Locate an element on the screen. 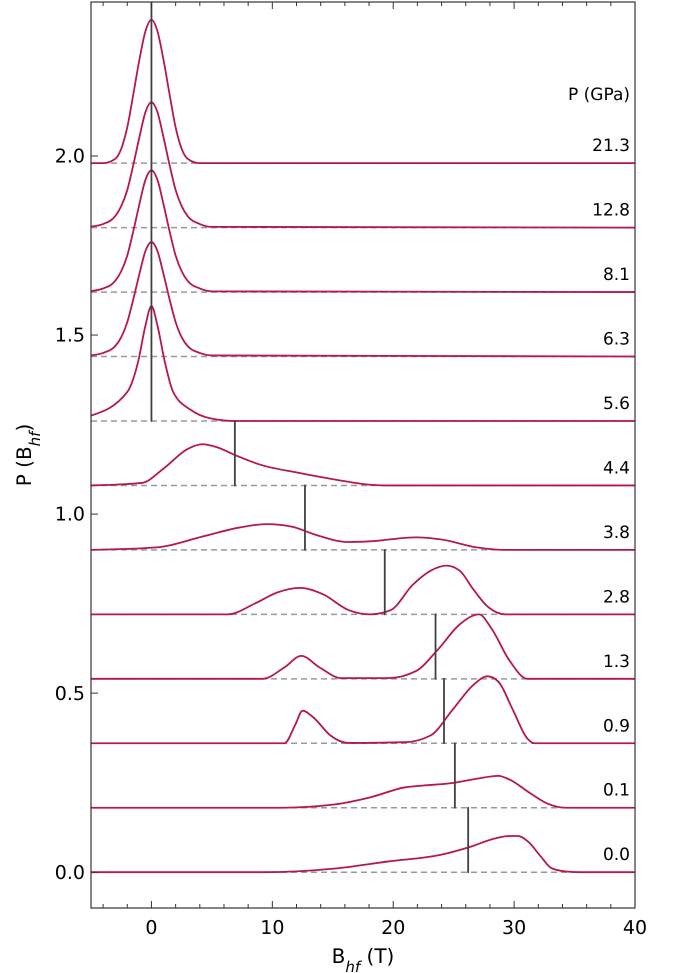 Image resolution: width=683 pixels, height=973 pixels. annotation: P (GPa) is located at coordinates (599, 95).